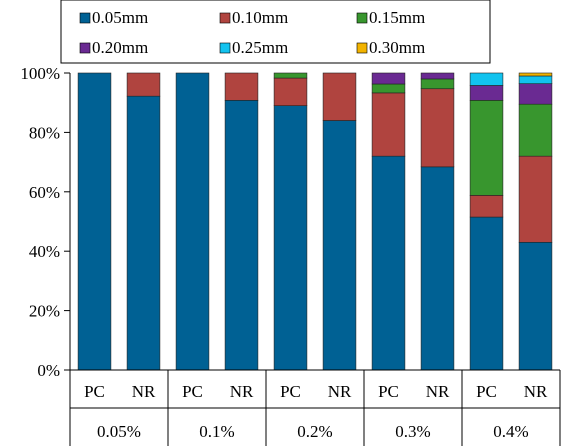 The height and width of the screenshot is (446, 566). Describe the element at coordinates (535, 306) in the screenshot. I see `bar-segment-NR-10-0.05mm` at that location.